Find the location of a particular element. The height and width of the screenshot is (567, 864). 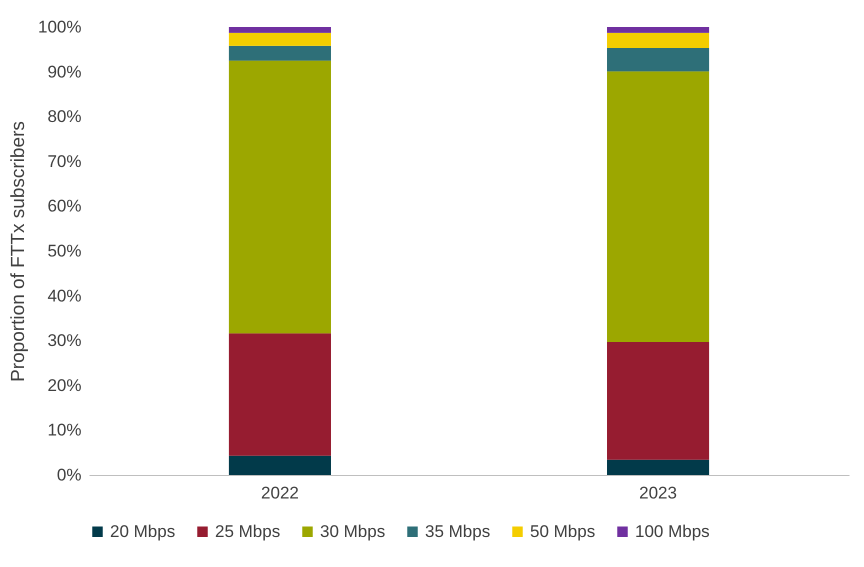

x-tick-label: 2023 is located at coordinates (658, 493).